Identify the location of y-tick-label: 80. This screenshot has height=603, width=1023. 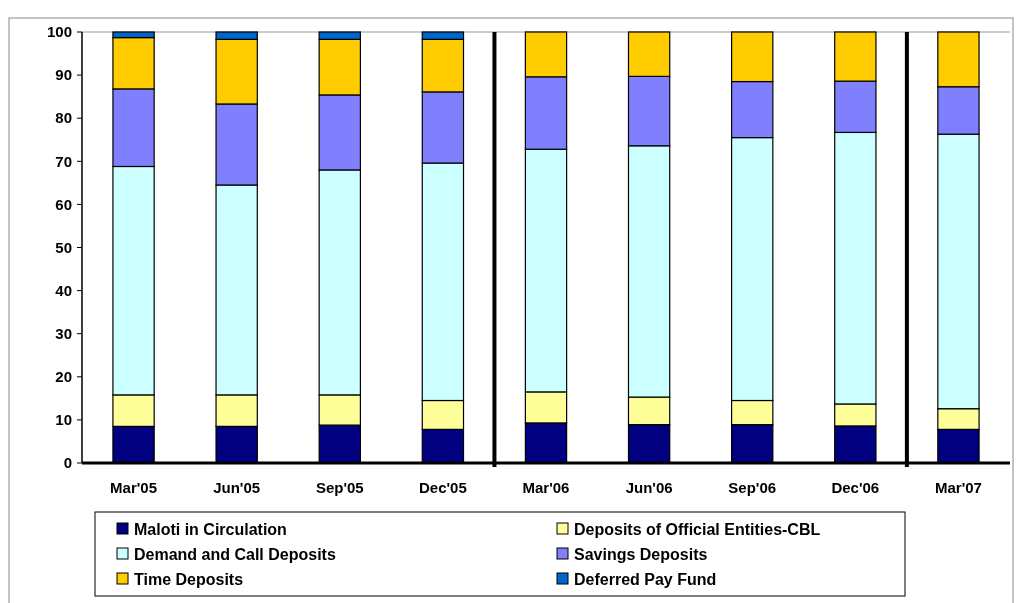
(63, 118).